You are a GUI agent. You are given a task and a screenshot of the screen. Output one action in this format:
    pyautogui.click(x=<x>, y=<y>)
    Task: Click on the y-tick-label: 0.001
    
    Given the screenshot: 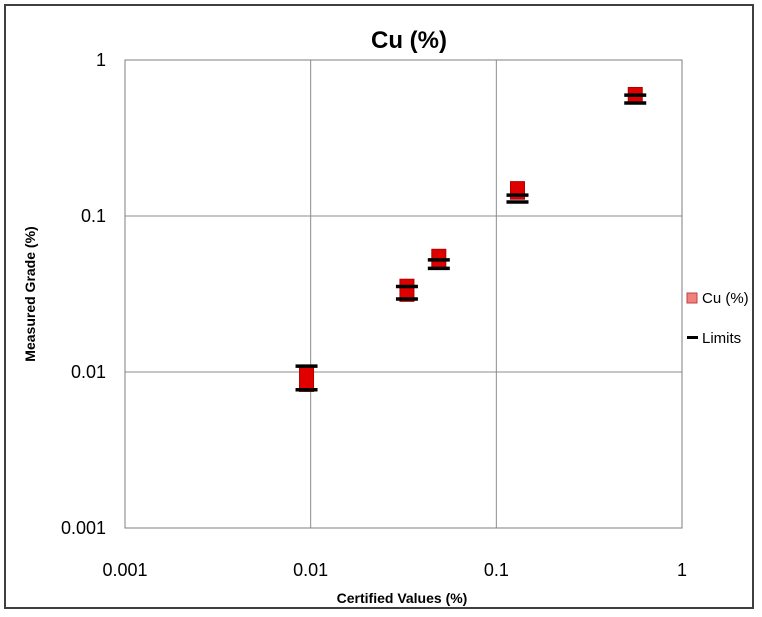 What is the action you would take?
    pyautogui.click(x=83, y=528)
    